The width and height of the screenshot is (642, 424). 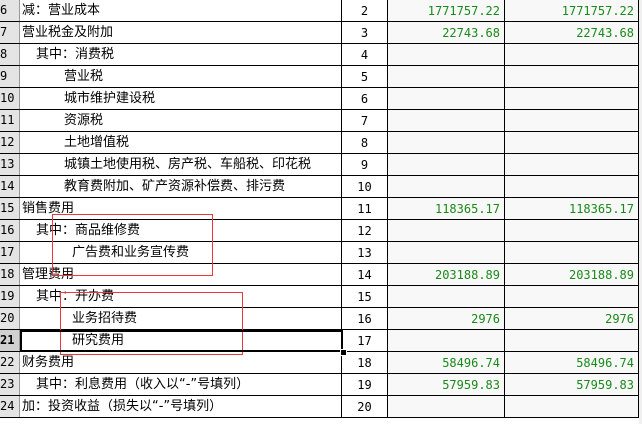 What do you see at coordinates (10, 164) in the screenshot?
I see `row-header: 13` at bounding box center [10, 164].